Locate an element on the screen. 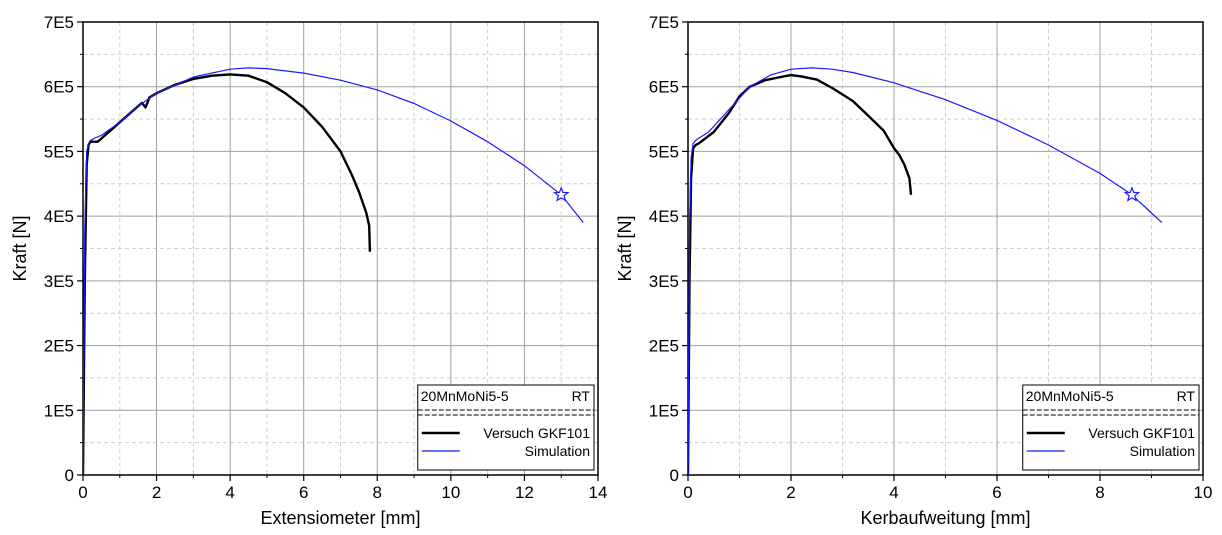  x-axis-label: Extensiometer [mm] is located at coordinates (340, 518).